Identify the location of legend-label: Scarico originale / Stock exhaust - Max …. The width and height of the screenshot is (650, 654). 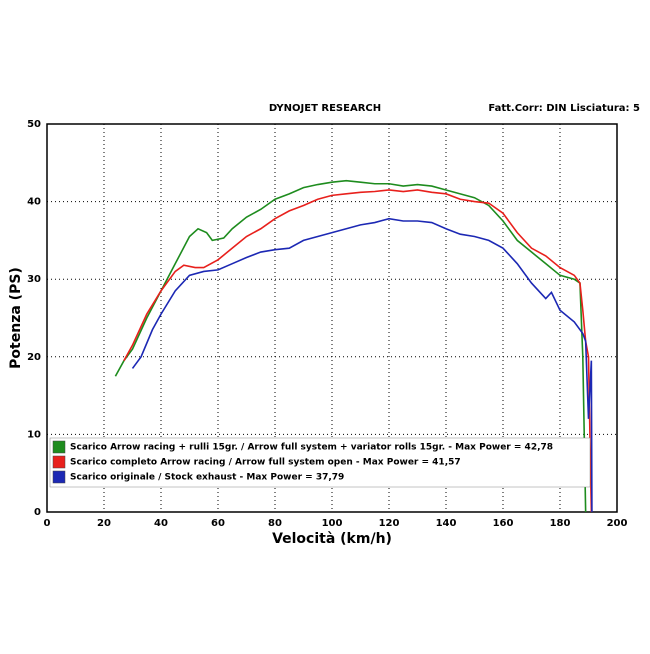
(207, 478).